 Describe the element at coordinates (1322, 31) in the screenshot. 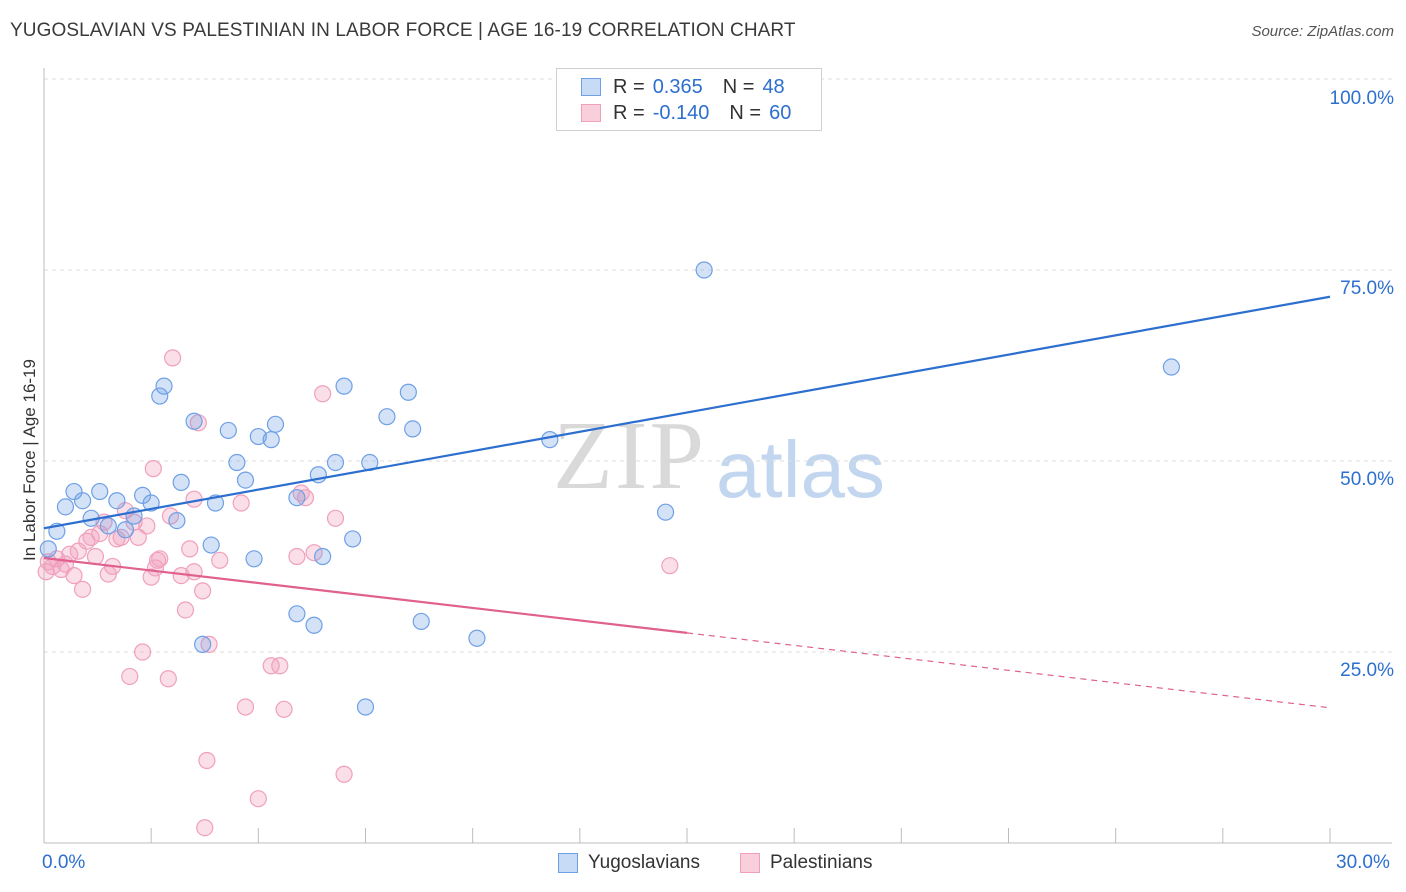

I see `source-label: Source: ZipAtlas.com` at that location.